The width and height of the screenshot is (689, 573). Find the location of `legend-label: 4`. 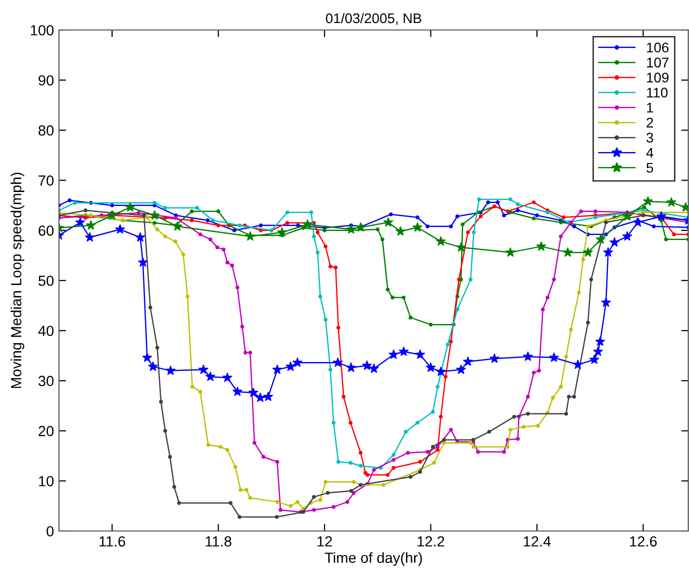

legend-label: 4 is located at coordinates (650, 153).